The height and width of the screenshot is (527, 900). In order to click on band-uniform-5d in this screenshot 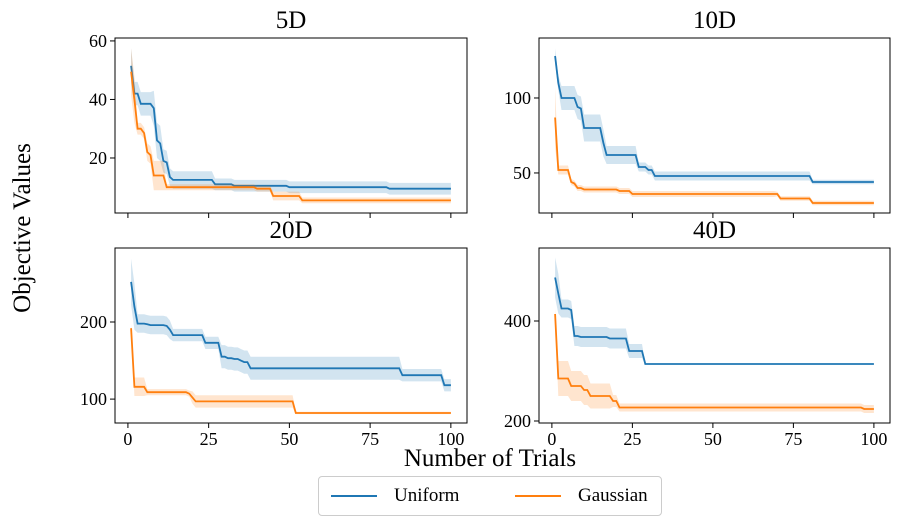, I will do `click(291, 121)`.